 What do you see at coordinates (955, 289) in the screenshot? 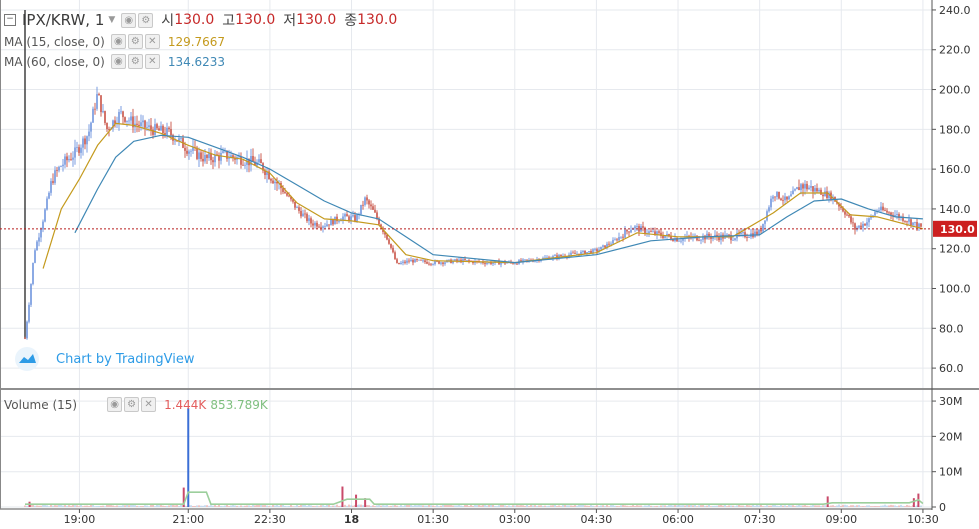
I see `price-axis-label: 100.0` at bounding box center [955, 289].